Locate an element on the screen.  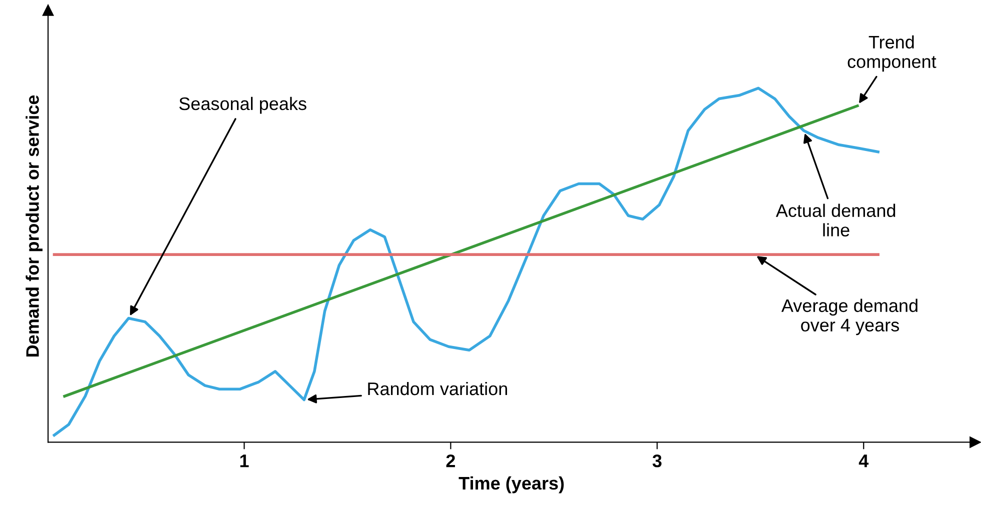
y-axis-title: Demand for product or service is located at coordinates (34, 225).